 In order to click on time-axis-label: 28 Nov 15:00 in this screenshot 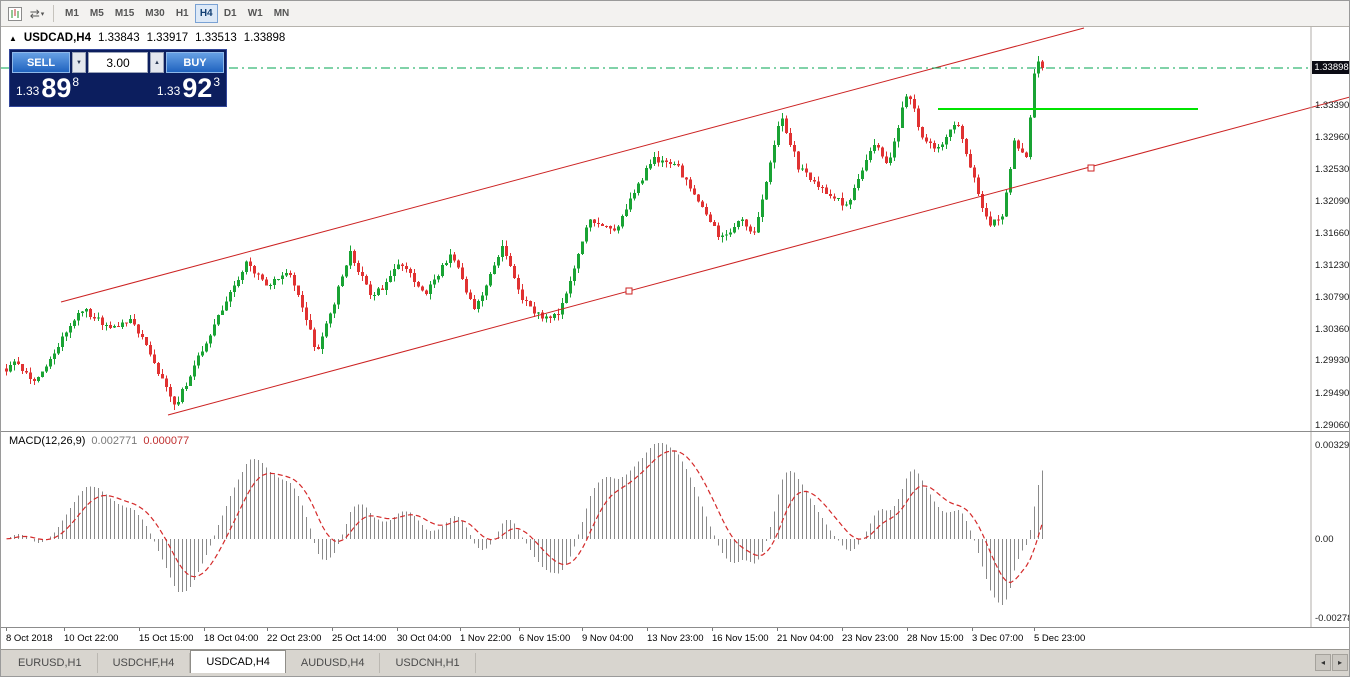, I will do `click(935, 638)`.